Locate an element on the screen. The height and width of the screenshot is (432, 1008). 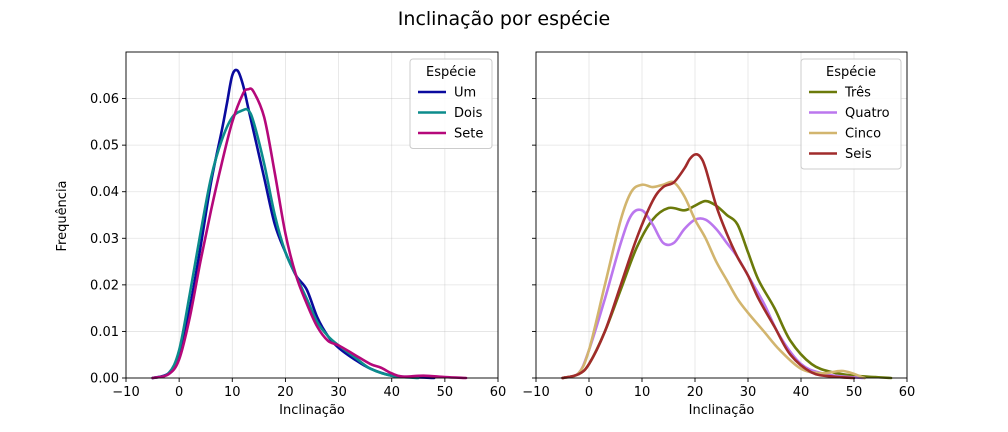
right-legend-label-cinco: Cinco is located at coordinates (863, 134).